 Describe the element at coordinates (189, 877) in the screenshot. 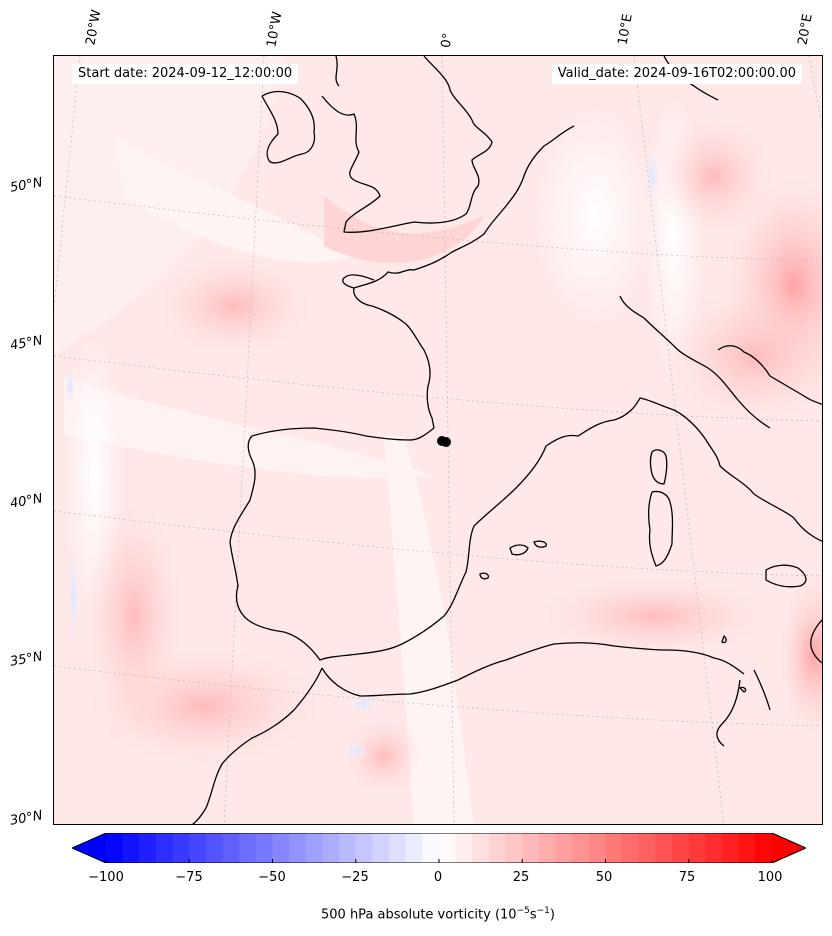

I see `colorbar-tick: −75` at that location.